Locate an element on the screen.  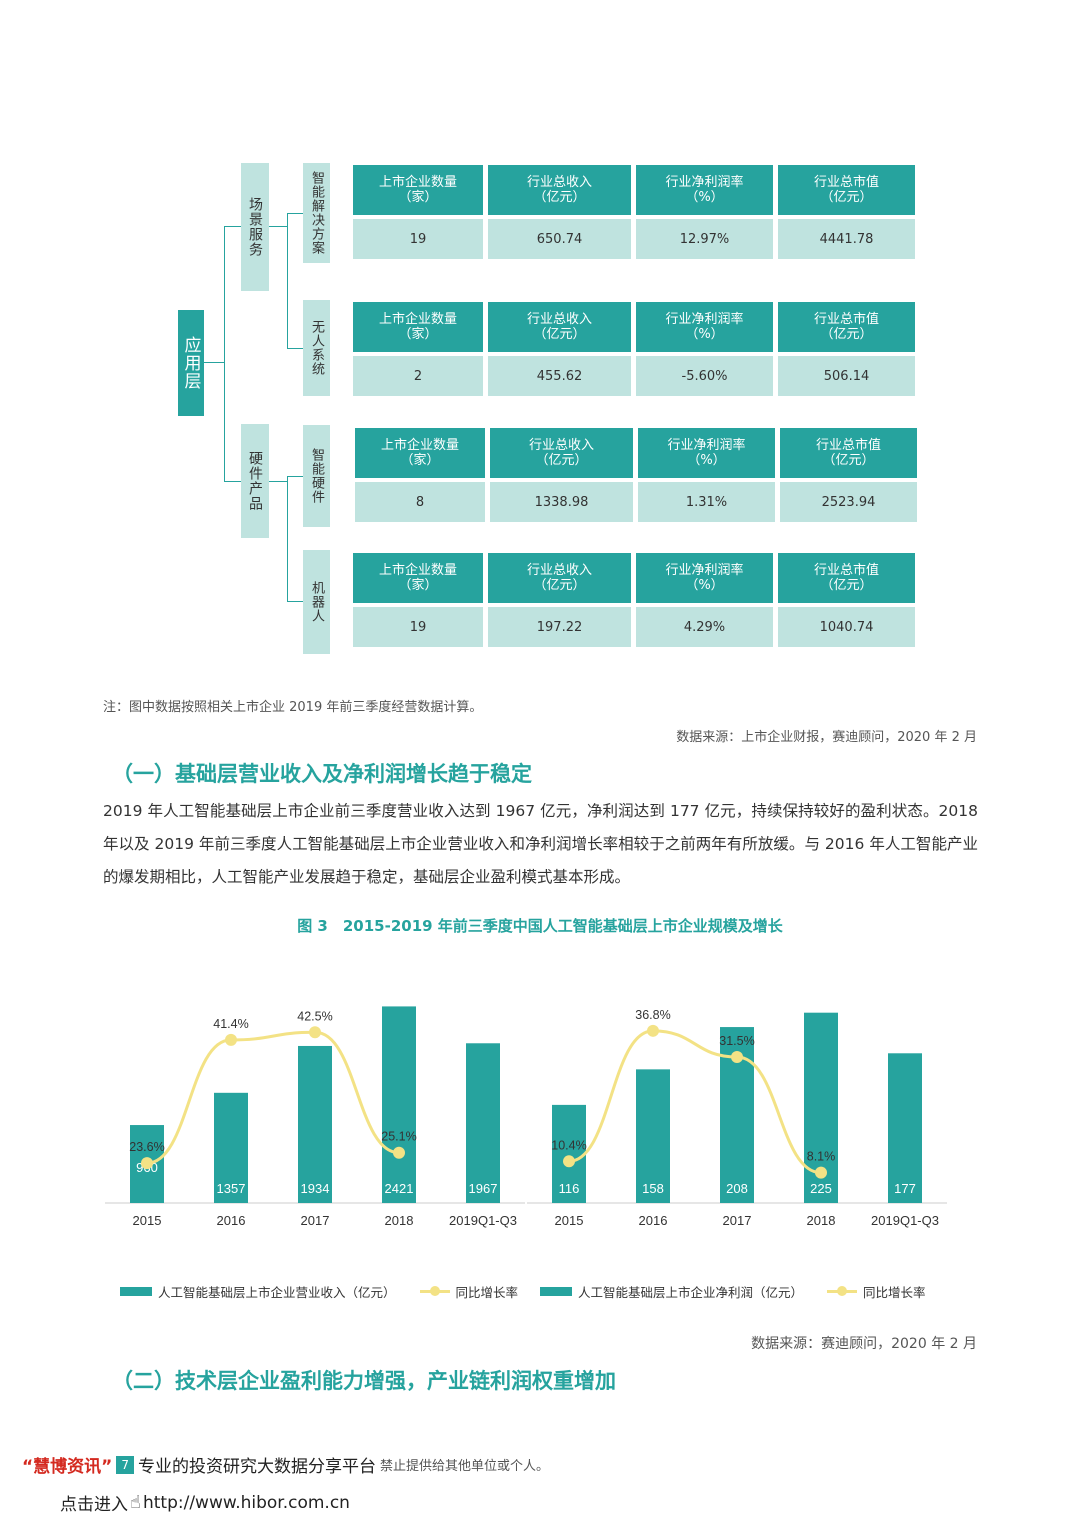
legend-right: 人工智能基础层上市企业净利润（亿元） 同比增长率 is located at coordinates (733, 1291).